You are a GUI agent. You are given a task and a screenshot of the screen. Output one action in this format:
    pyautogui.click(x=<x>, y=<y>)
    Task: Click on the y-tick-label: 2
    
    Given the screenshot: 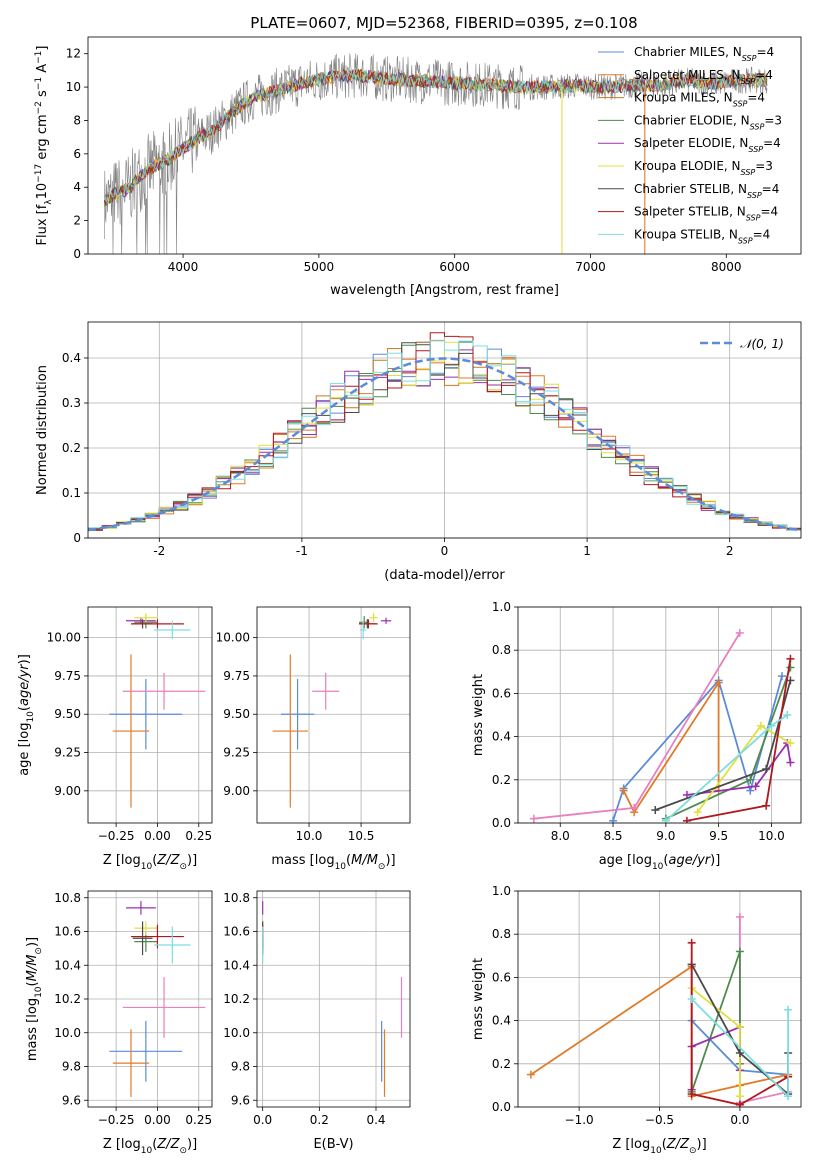 What is the action you would take?
    pyautogui.click(x=77, y=221)
    